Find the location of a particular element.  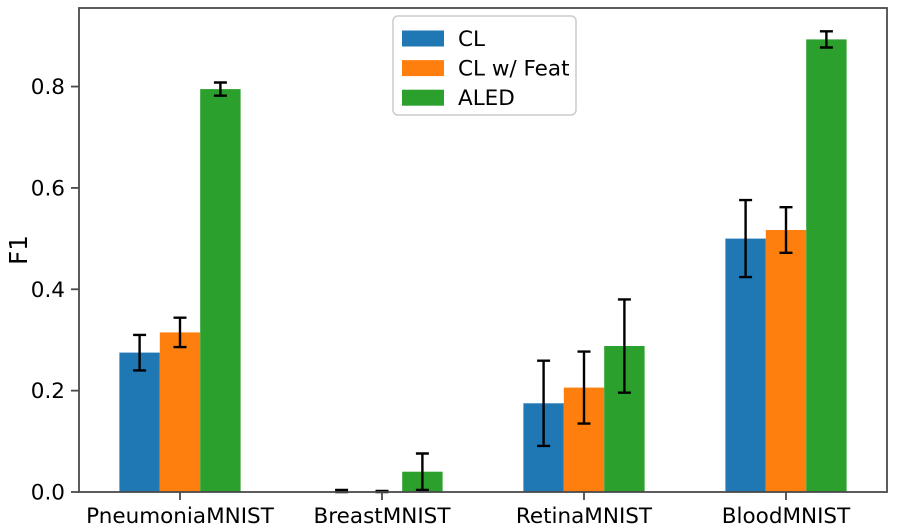

x-category-label: PneumoniaMNIST is located at coordinates (180, 516).